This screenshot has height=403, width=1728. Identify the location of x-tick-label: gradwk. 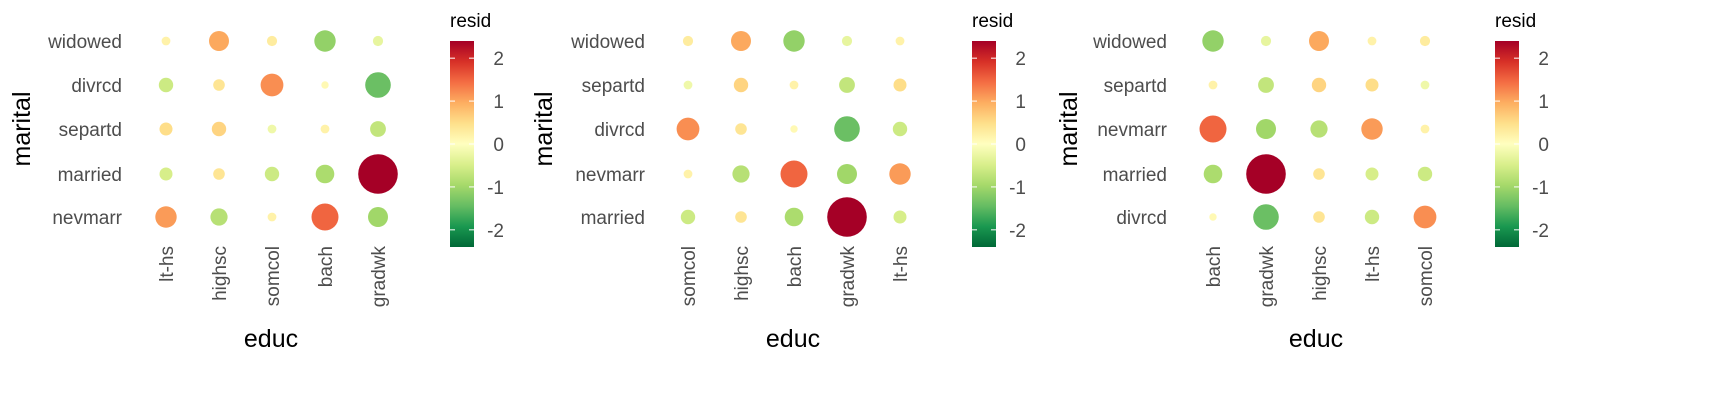
(1267, 277).